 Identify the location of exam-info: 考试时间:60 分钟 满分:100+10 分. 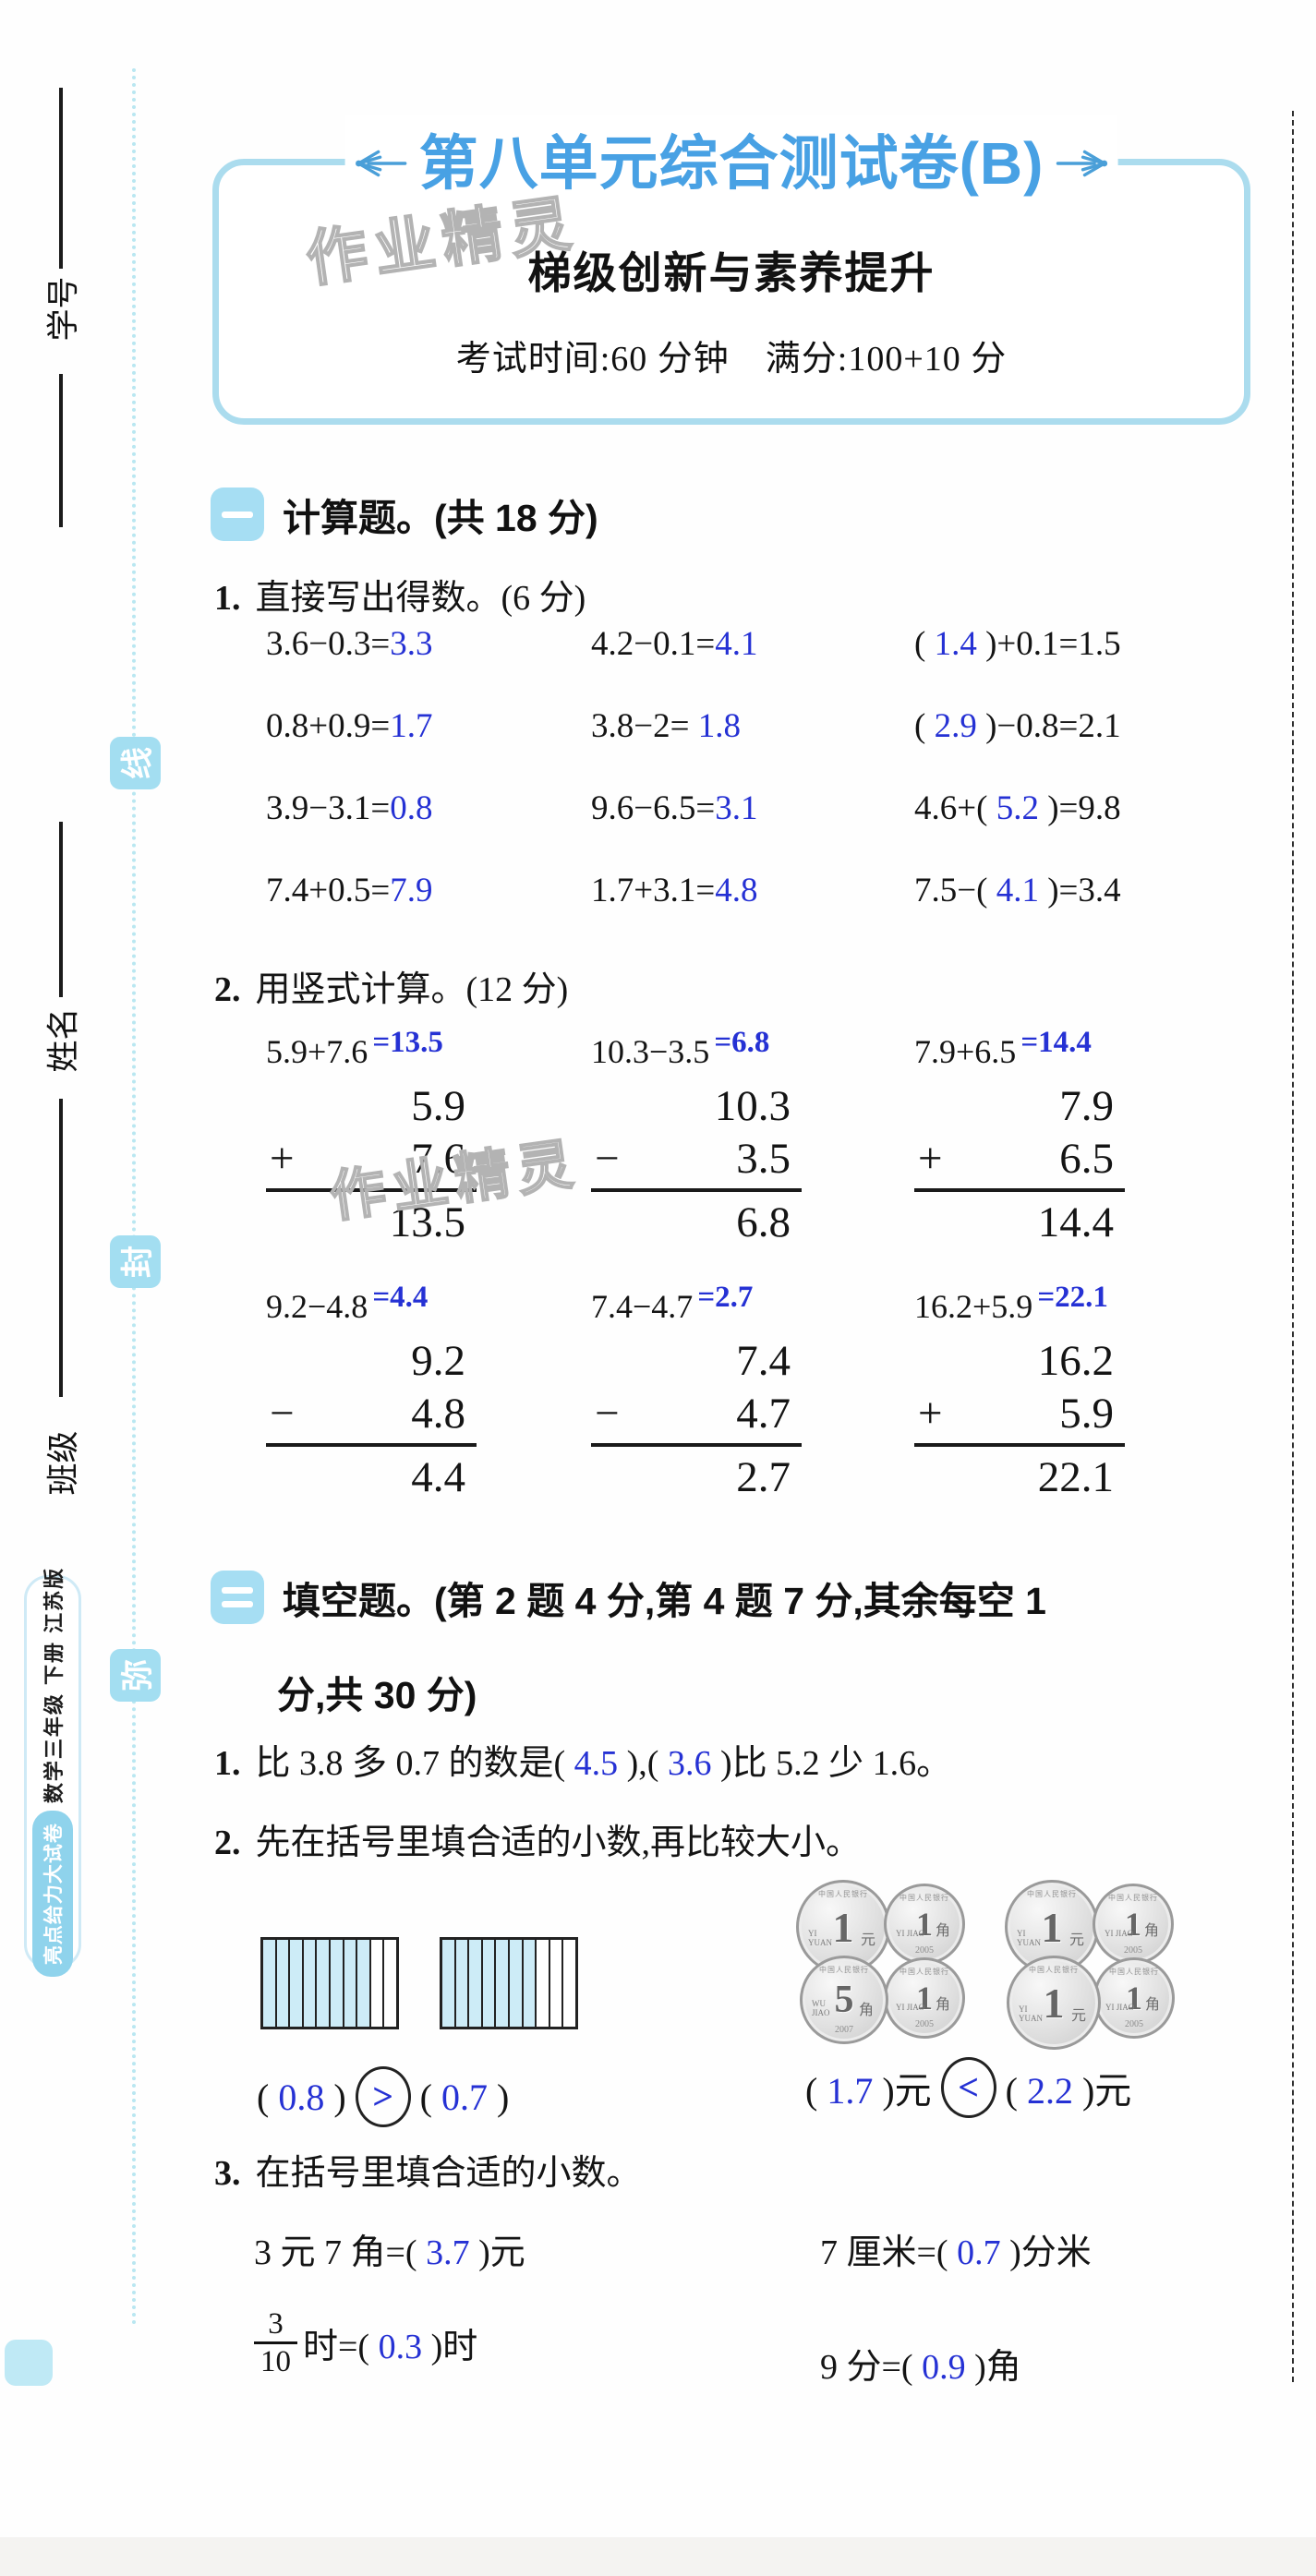
(732, 359).